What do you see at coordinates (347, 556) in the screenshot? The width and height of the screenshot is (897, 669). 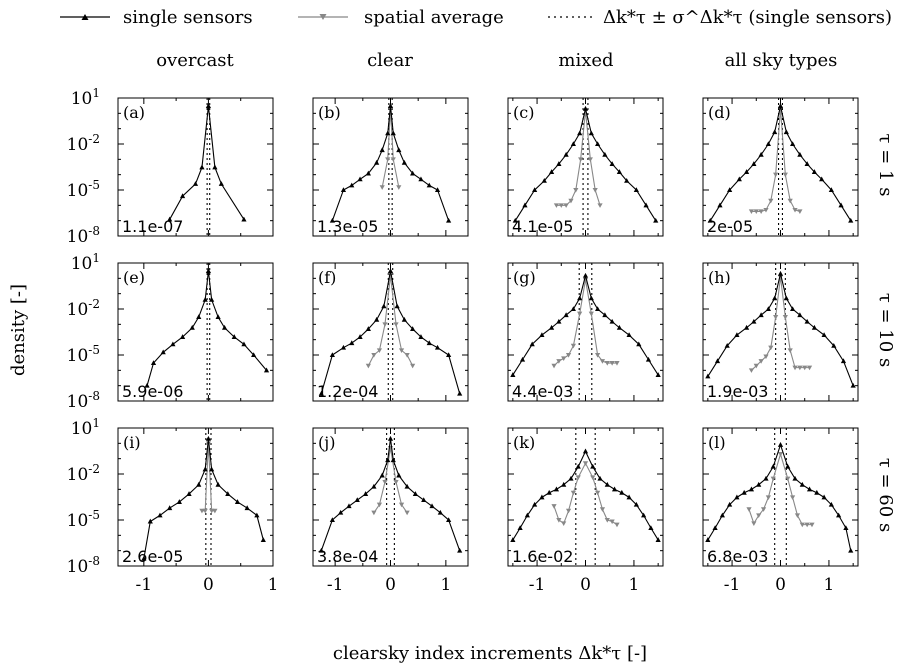 I see `panel-annotation: 3.8e-04` at bounding box center [347, 556].